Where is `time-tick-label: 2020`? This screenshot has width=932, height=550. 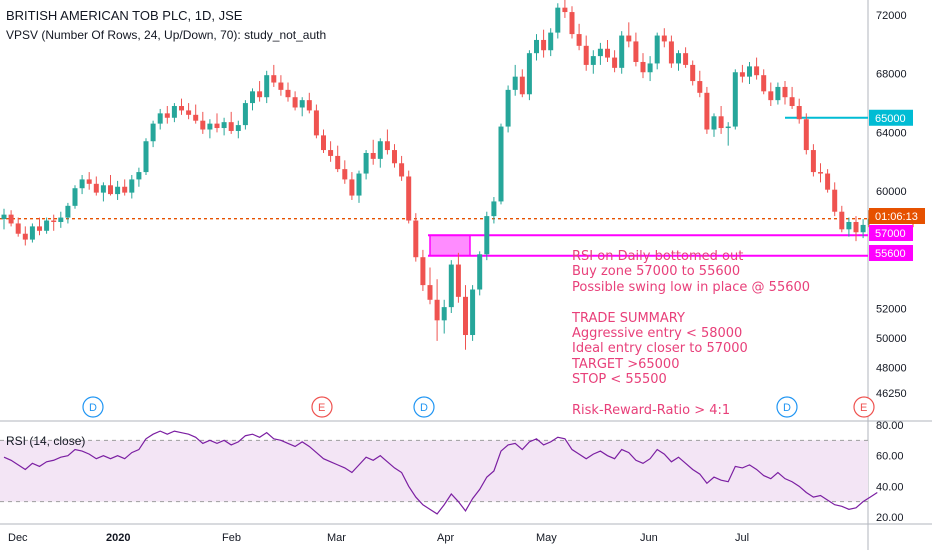
time-tick-label: 2020 is located at coordinates (118, 538).